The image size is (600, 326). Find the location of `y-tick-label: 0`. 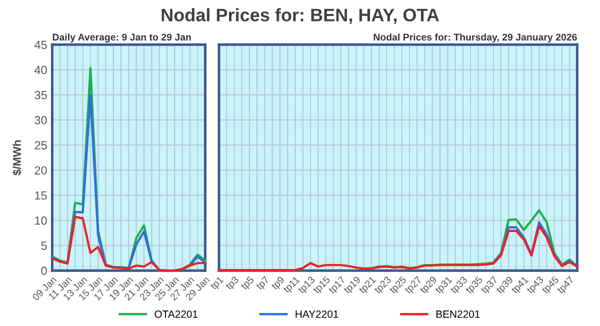

y-tick-label: 0 is located at coordinates (44, 270).